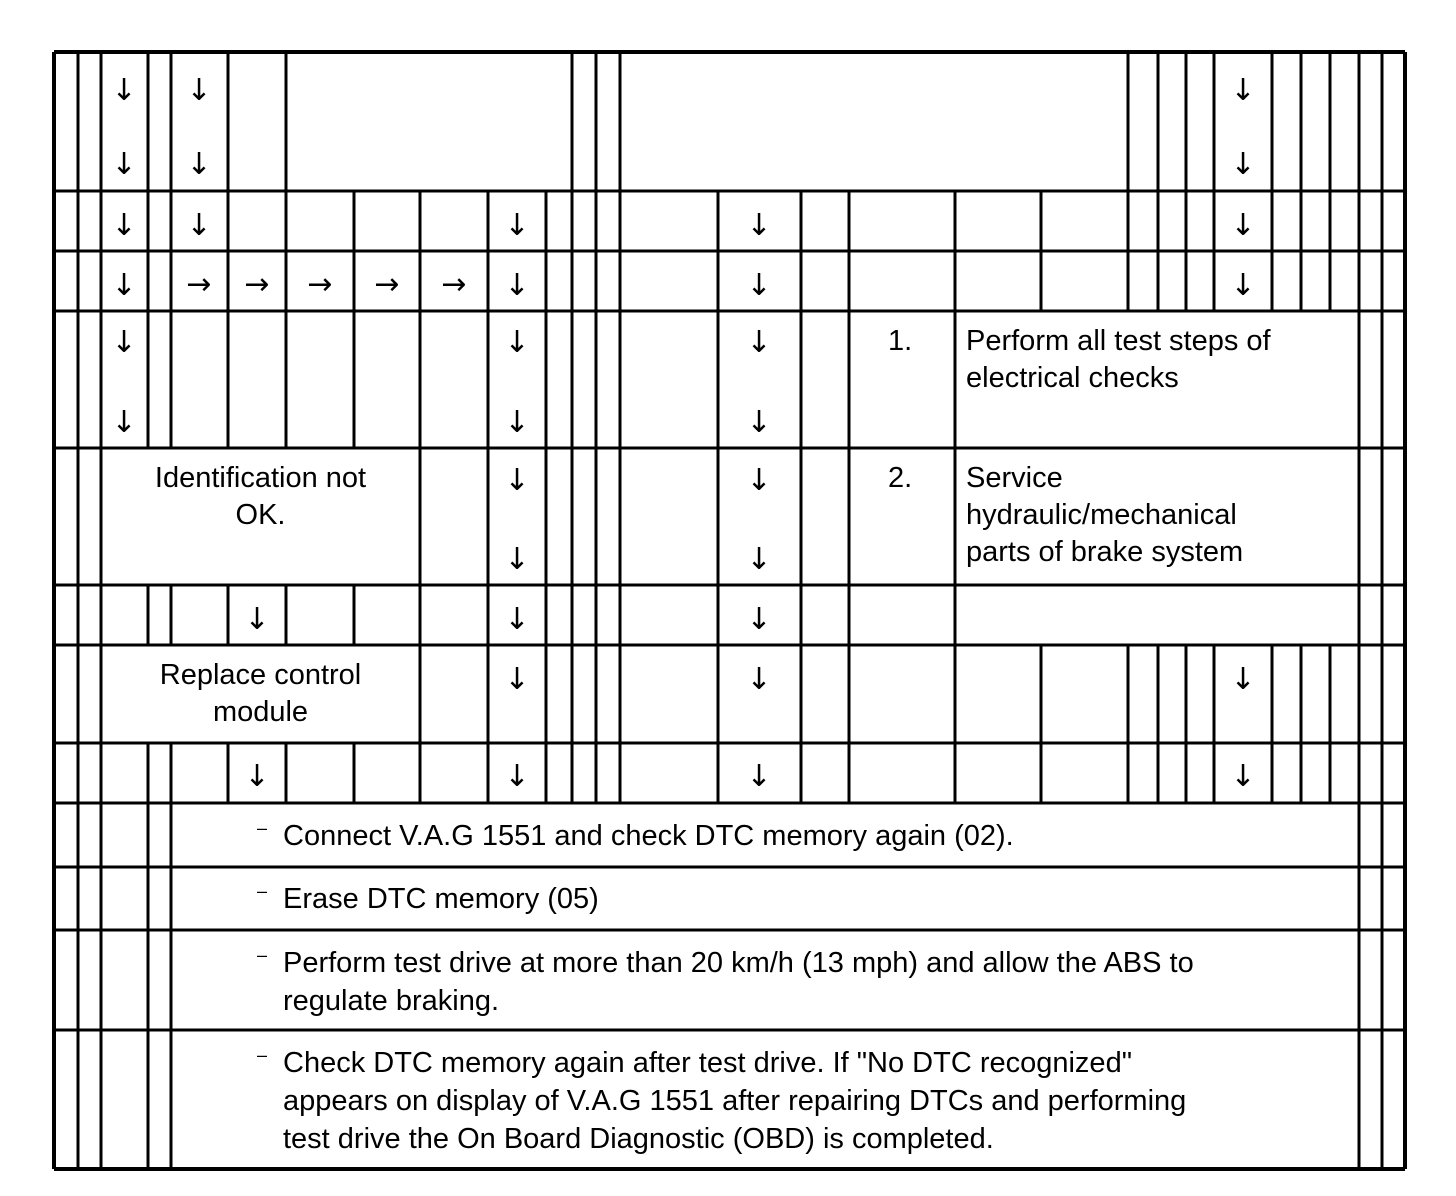 The height and width of the screenshot is (1196, 1456). Describe the element at coordinates (260, 496) in the screenshot. I see `identification-not-ok-box: Identification not OK.` at that location.